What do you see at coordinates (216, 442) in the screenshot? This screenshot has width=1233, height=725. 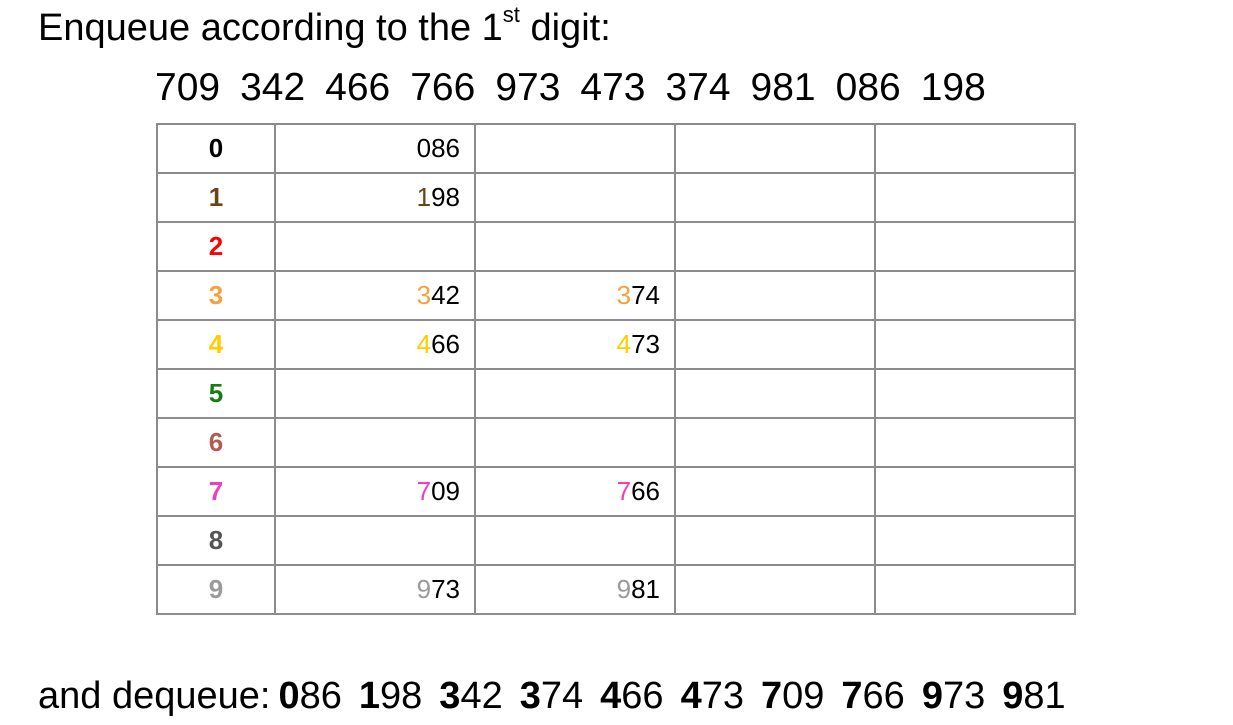 I see `bucket-digit: 6` at bounding box center [216, 442].